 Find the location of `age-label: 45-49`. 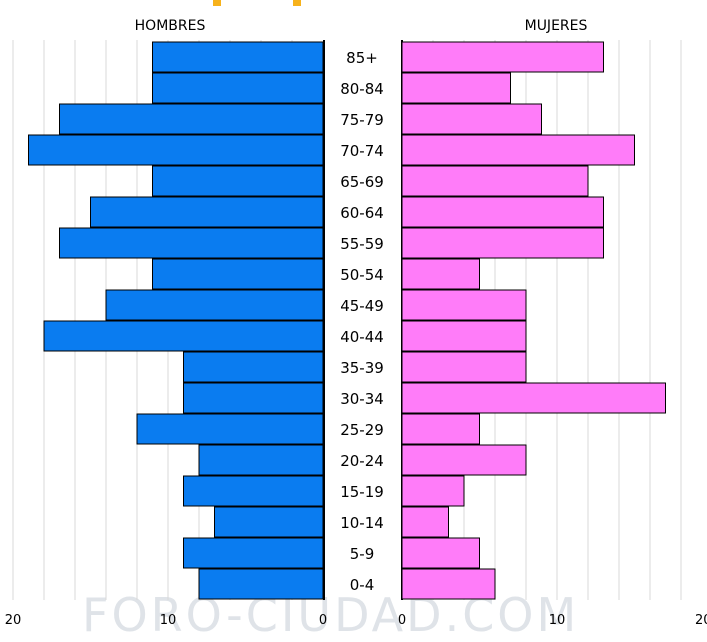

age-label: 45-49 is located at coordinates (362, 306).